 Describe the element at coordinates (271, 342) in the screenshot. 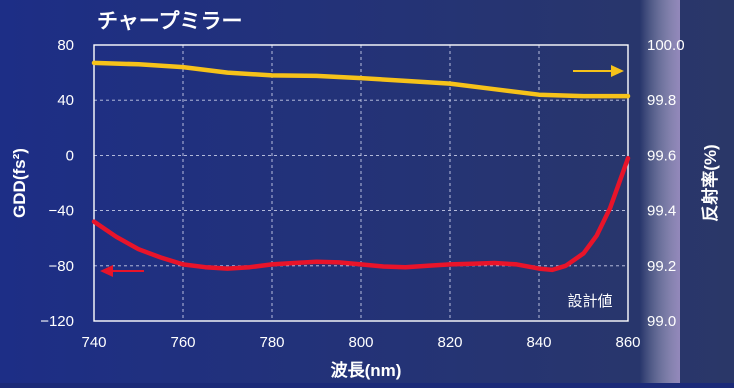

I see `x-tick-label: 780` at that location.